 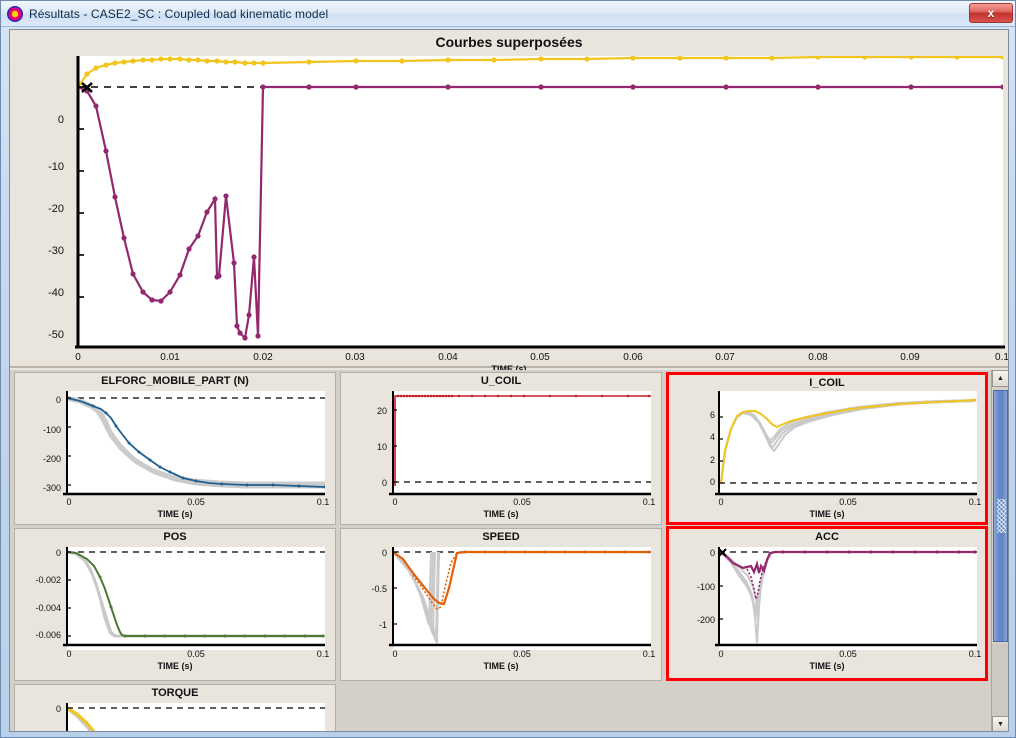 I want to click on speed-xtick-0: 0, so click(x=395, y=654).